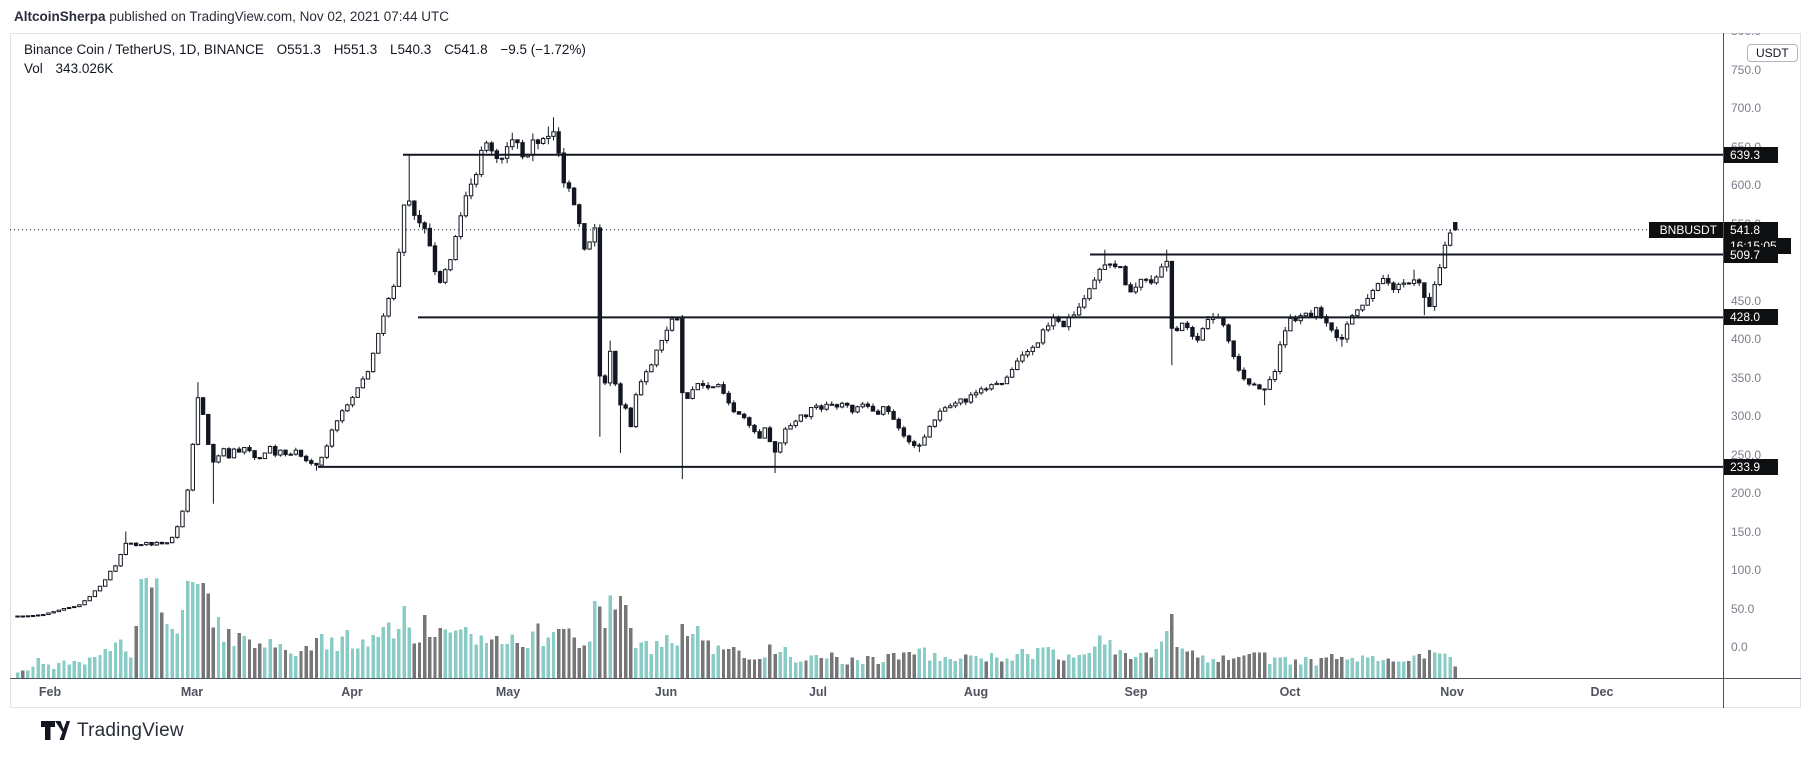 The image size is (1813, 757). I want to click on price-axis-label: 300.0, so click(1746, 416).